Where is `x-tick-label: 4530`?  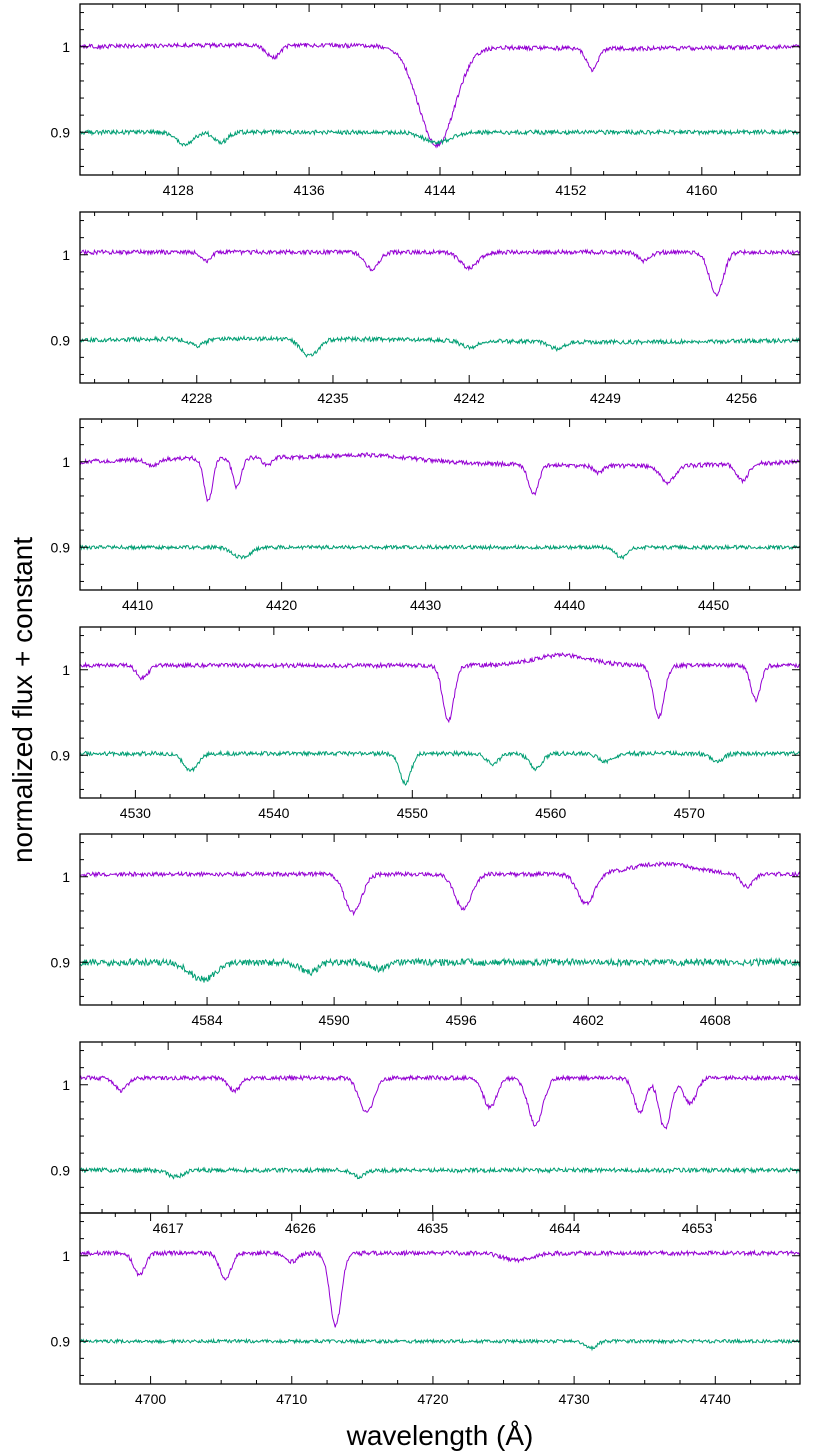 x-tick-label: 4530 is located at coordinates (135, 813).